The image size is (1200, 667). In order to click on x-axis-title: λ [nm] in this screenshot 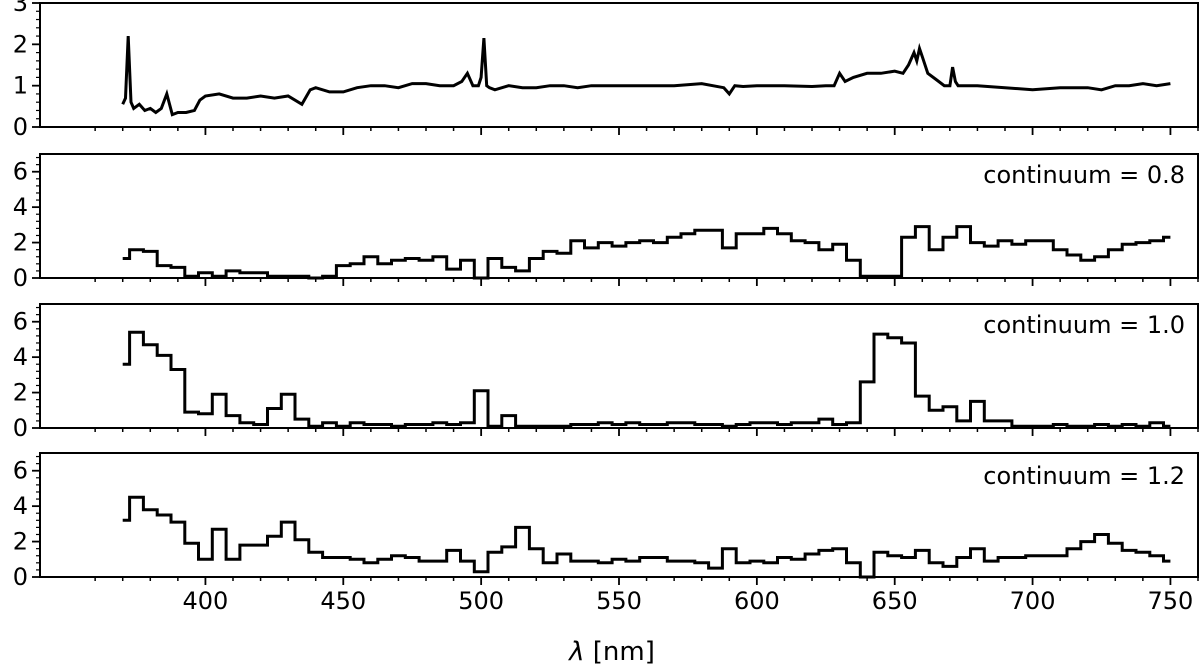, I will do `click(611, 652)`.